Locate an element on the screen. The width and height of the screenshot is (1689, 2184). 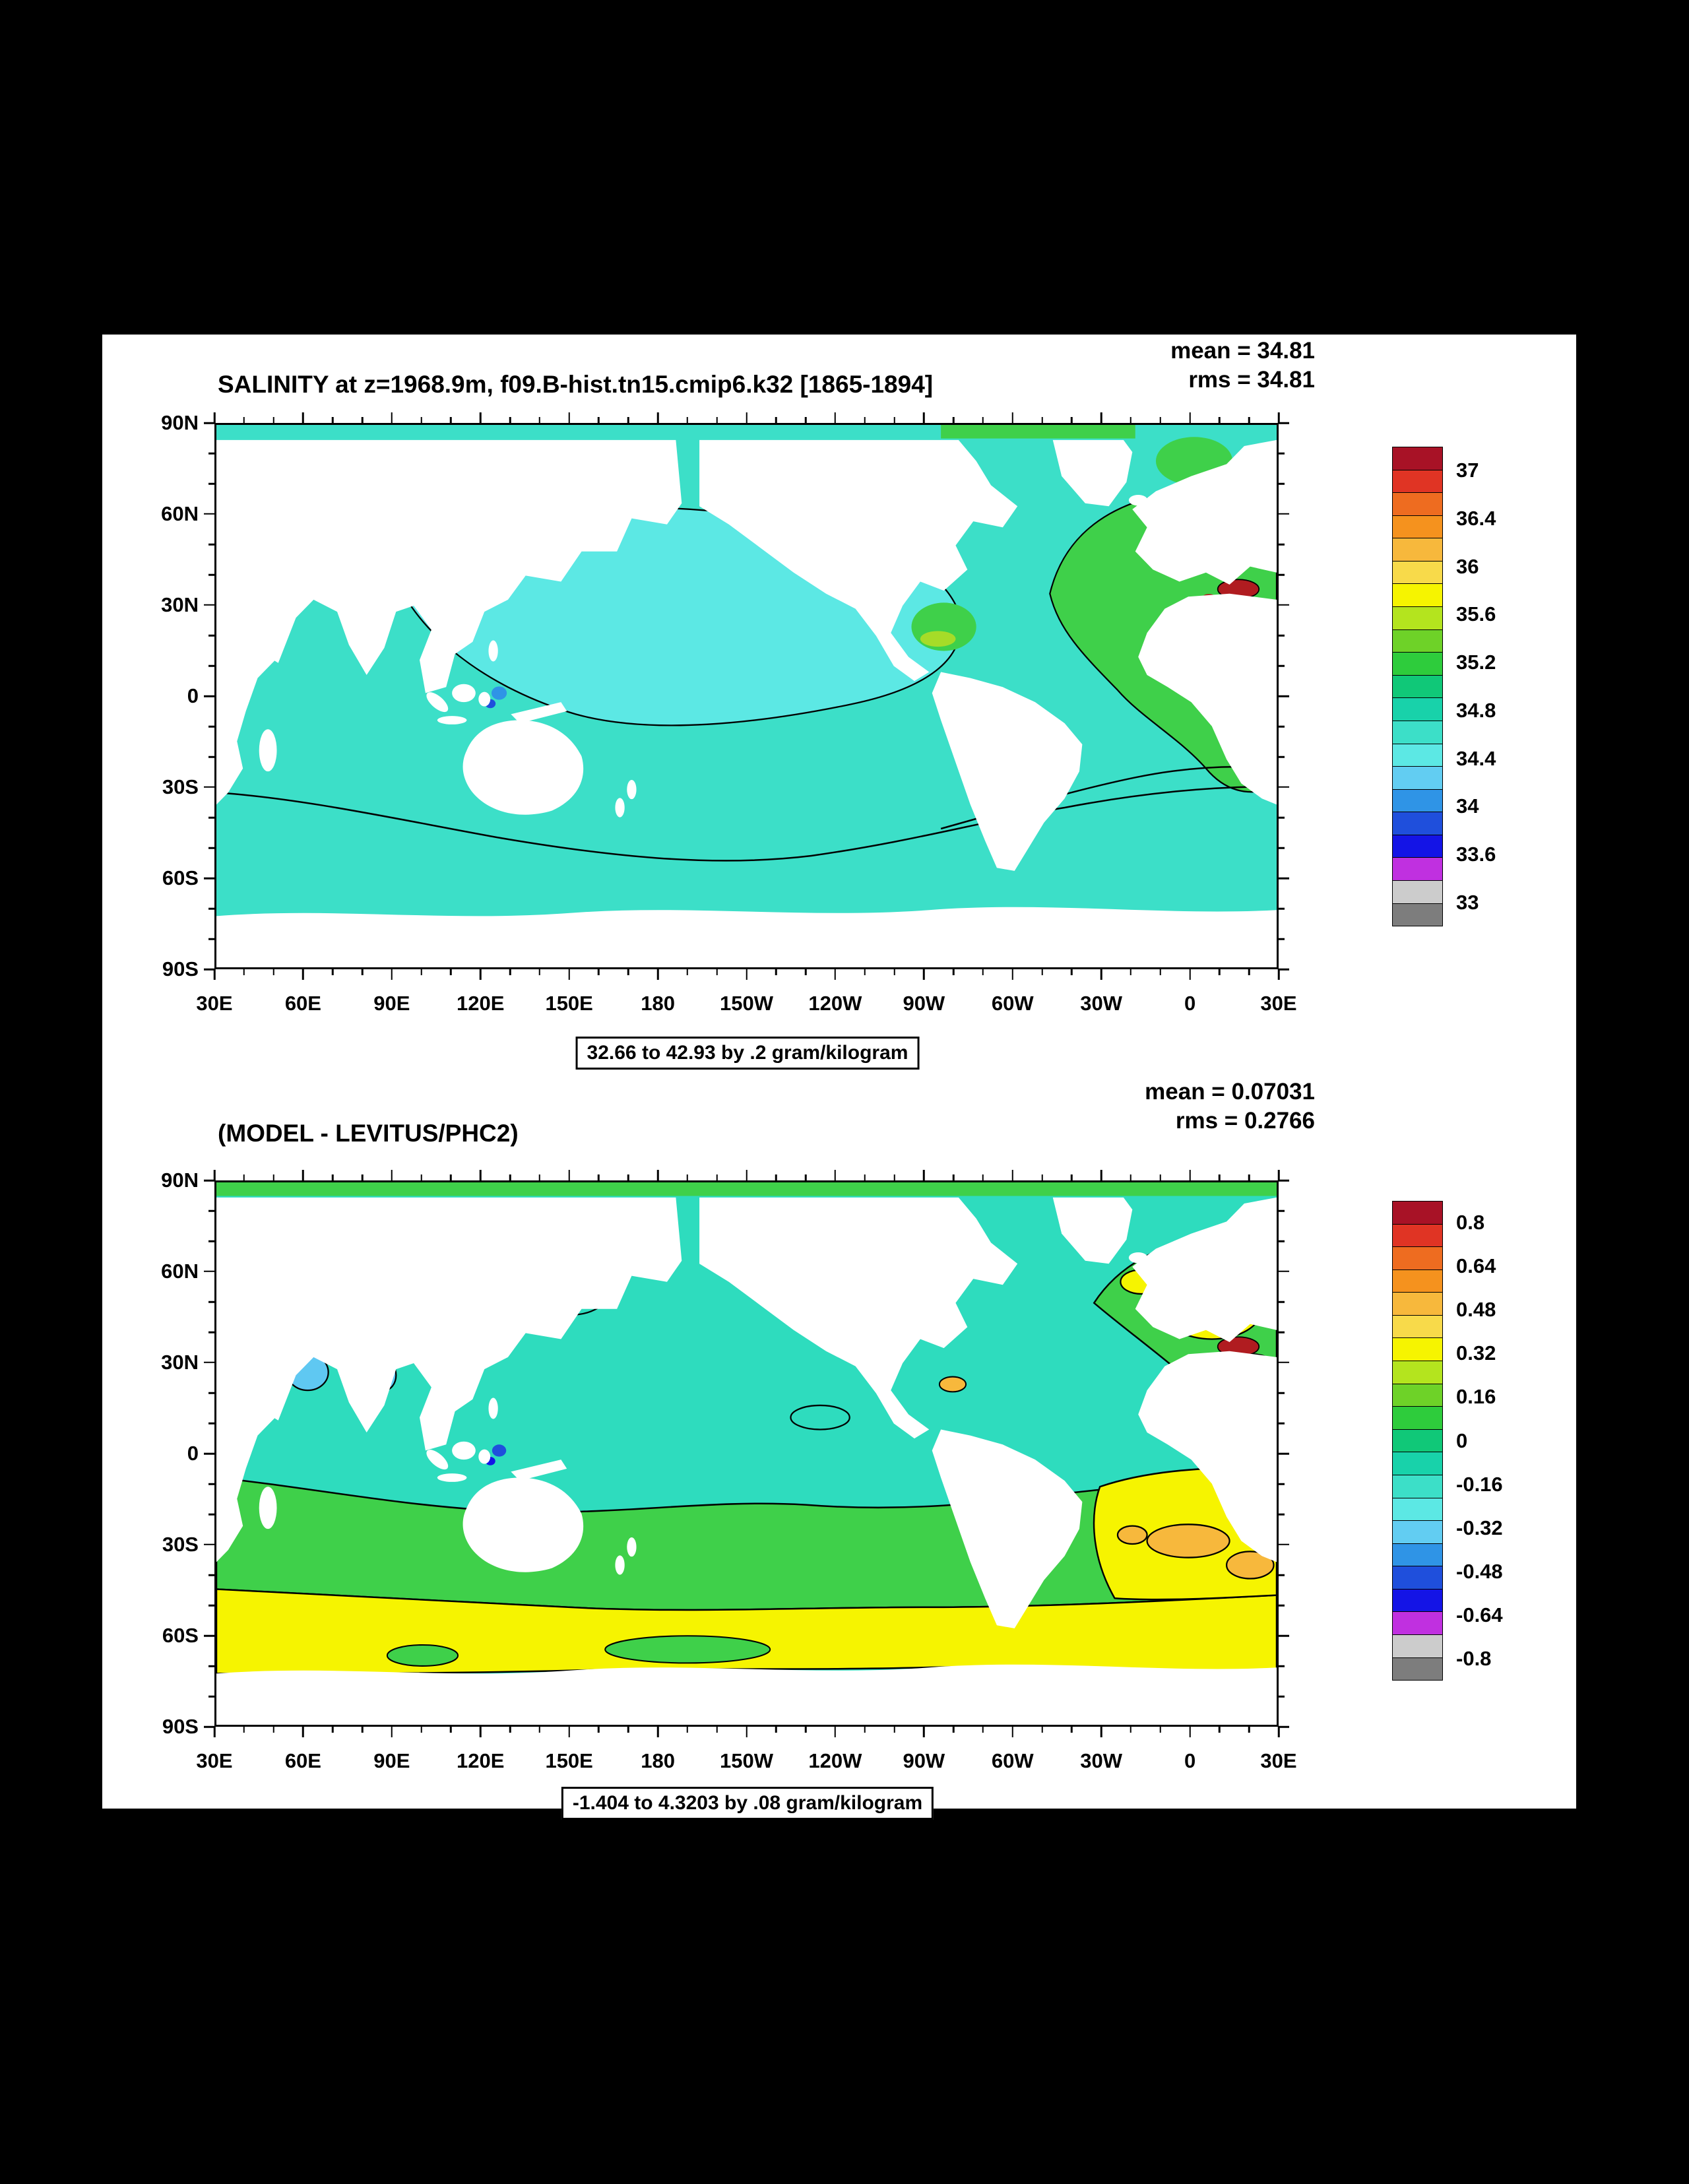
colorbar-label: 0.16 is located at coordinates (1476, 1397).